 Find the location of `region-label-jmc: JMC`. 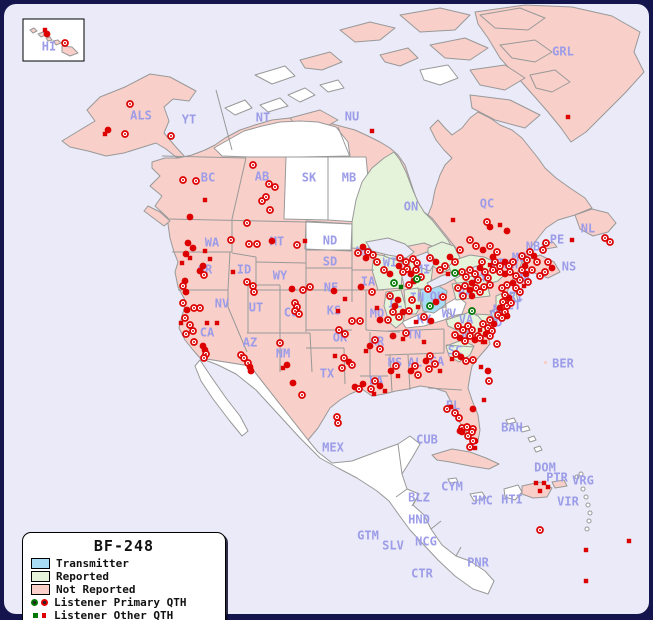

region-label-jmc: JMC is located at coordinates (482, 501).